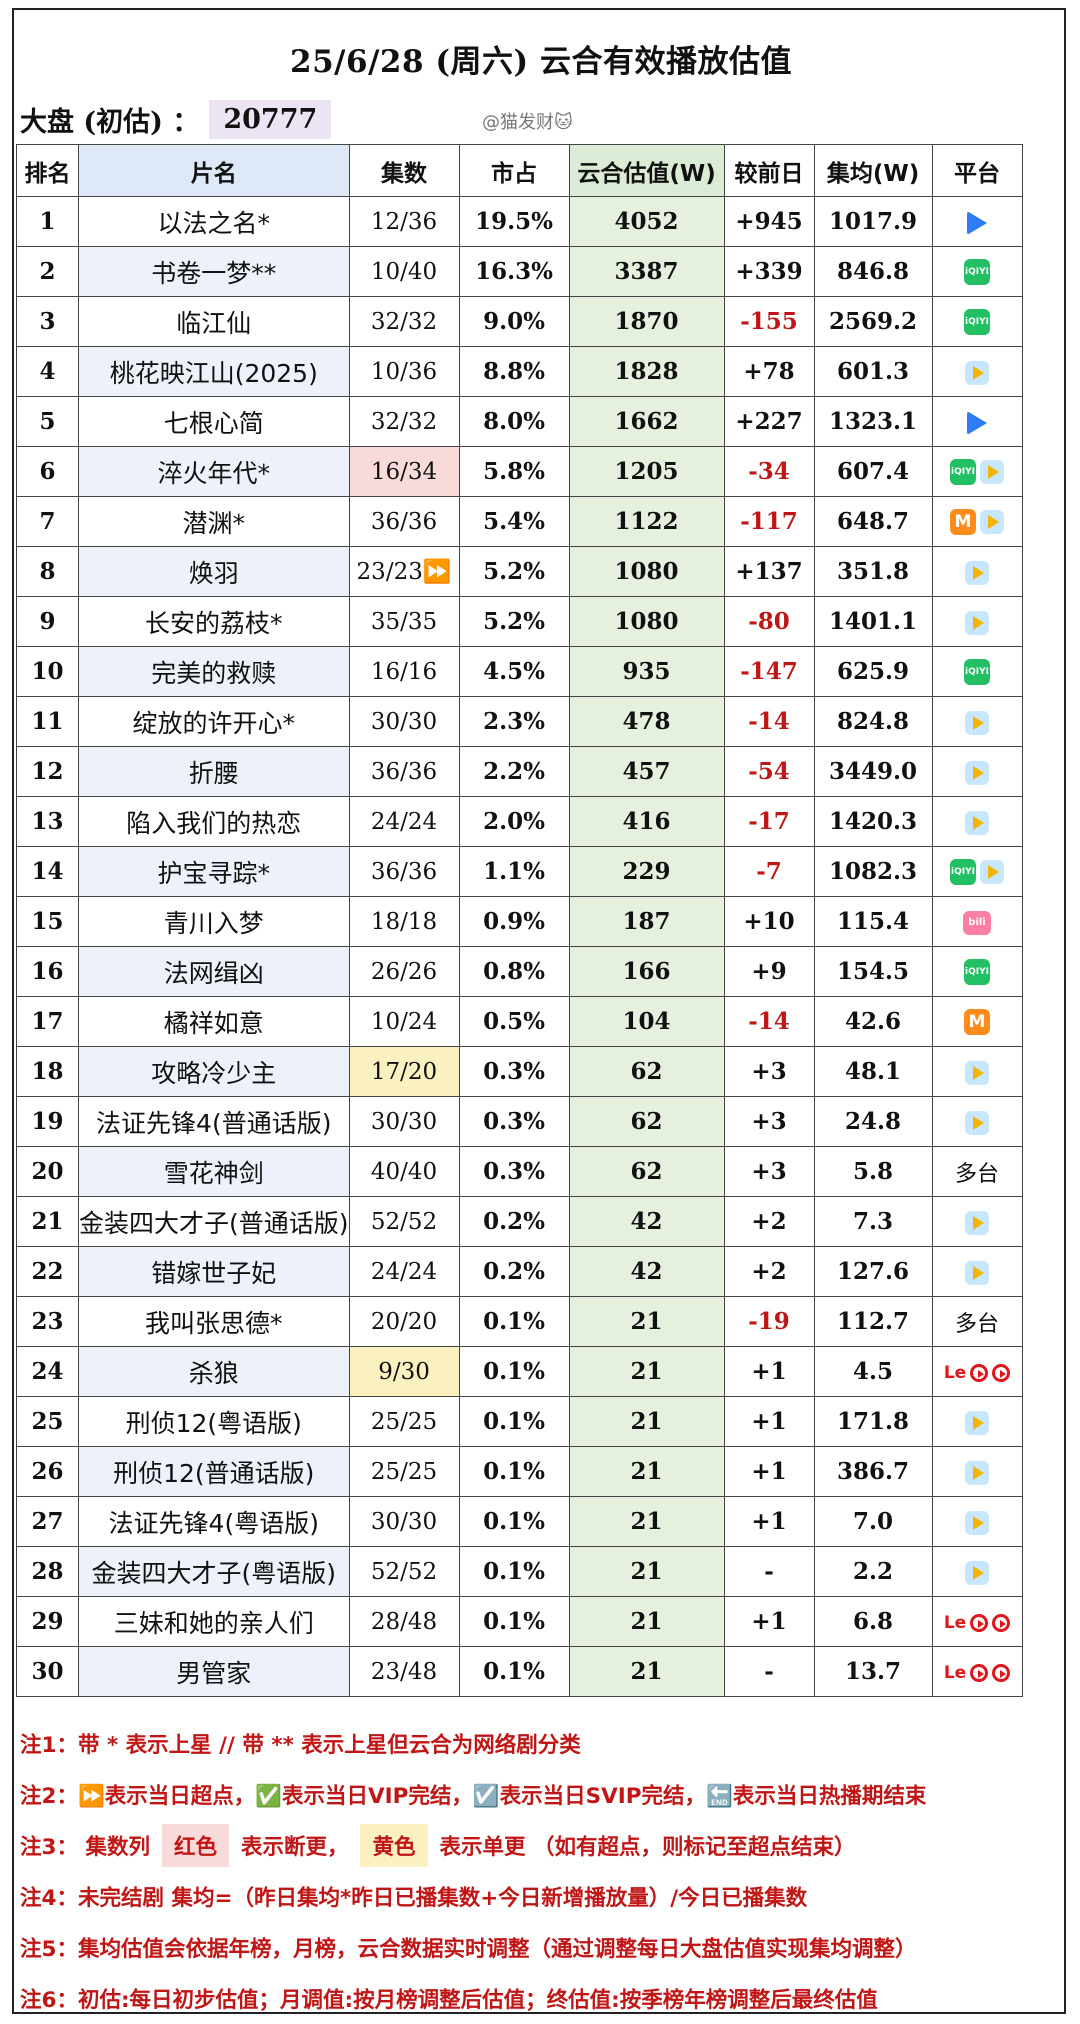  I want to click on name-cell: 杀狼, so click(214, 1371).